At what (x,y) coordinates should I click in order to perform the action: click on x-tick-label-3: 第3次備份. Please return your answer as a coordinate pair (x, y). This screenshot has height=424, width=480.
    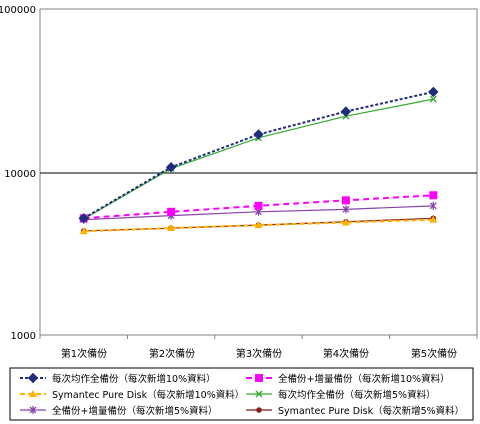
    Looking at the image, I should click on (259, 353).